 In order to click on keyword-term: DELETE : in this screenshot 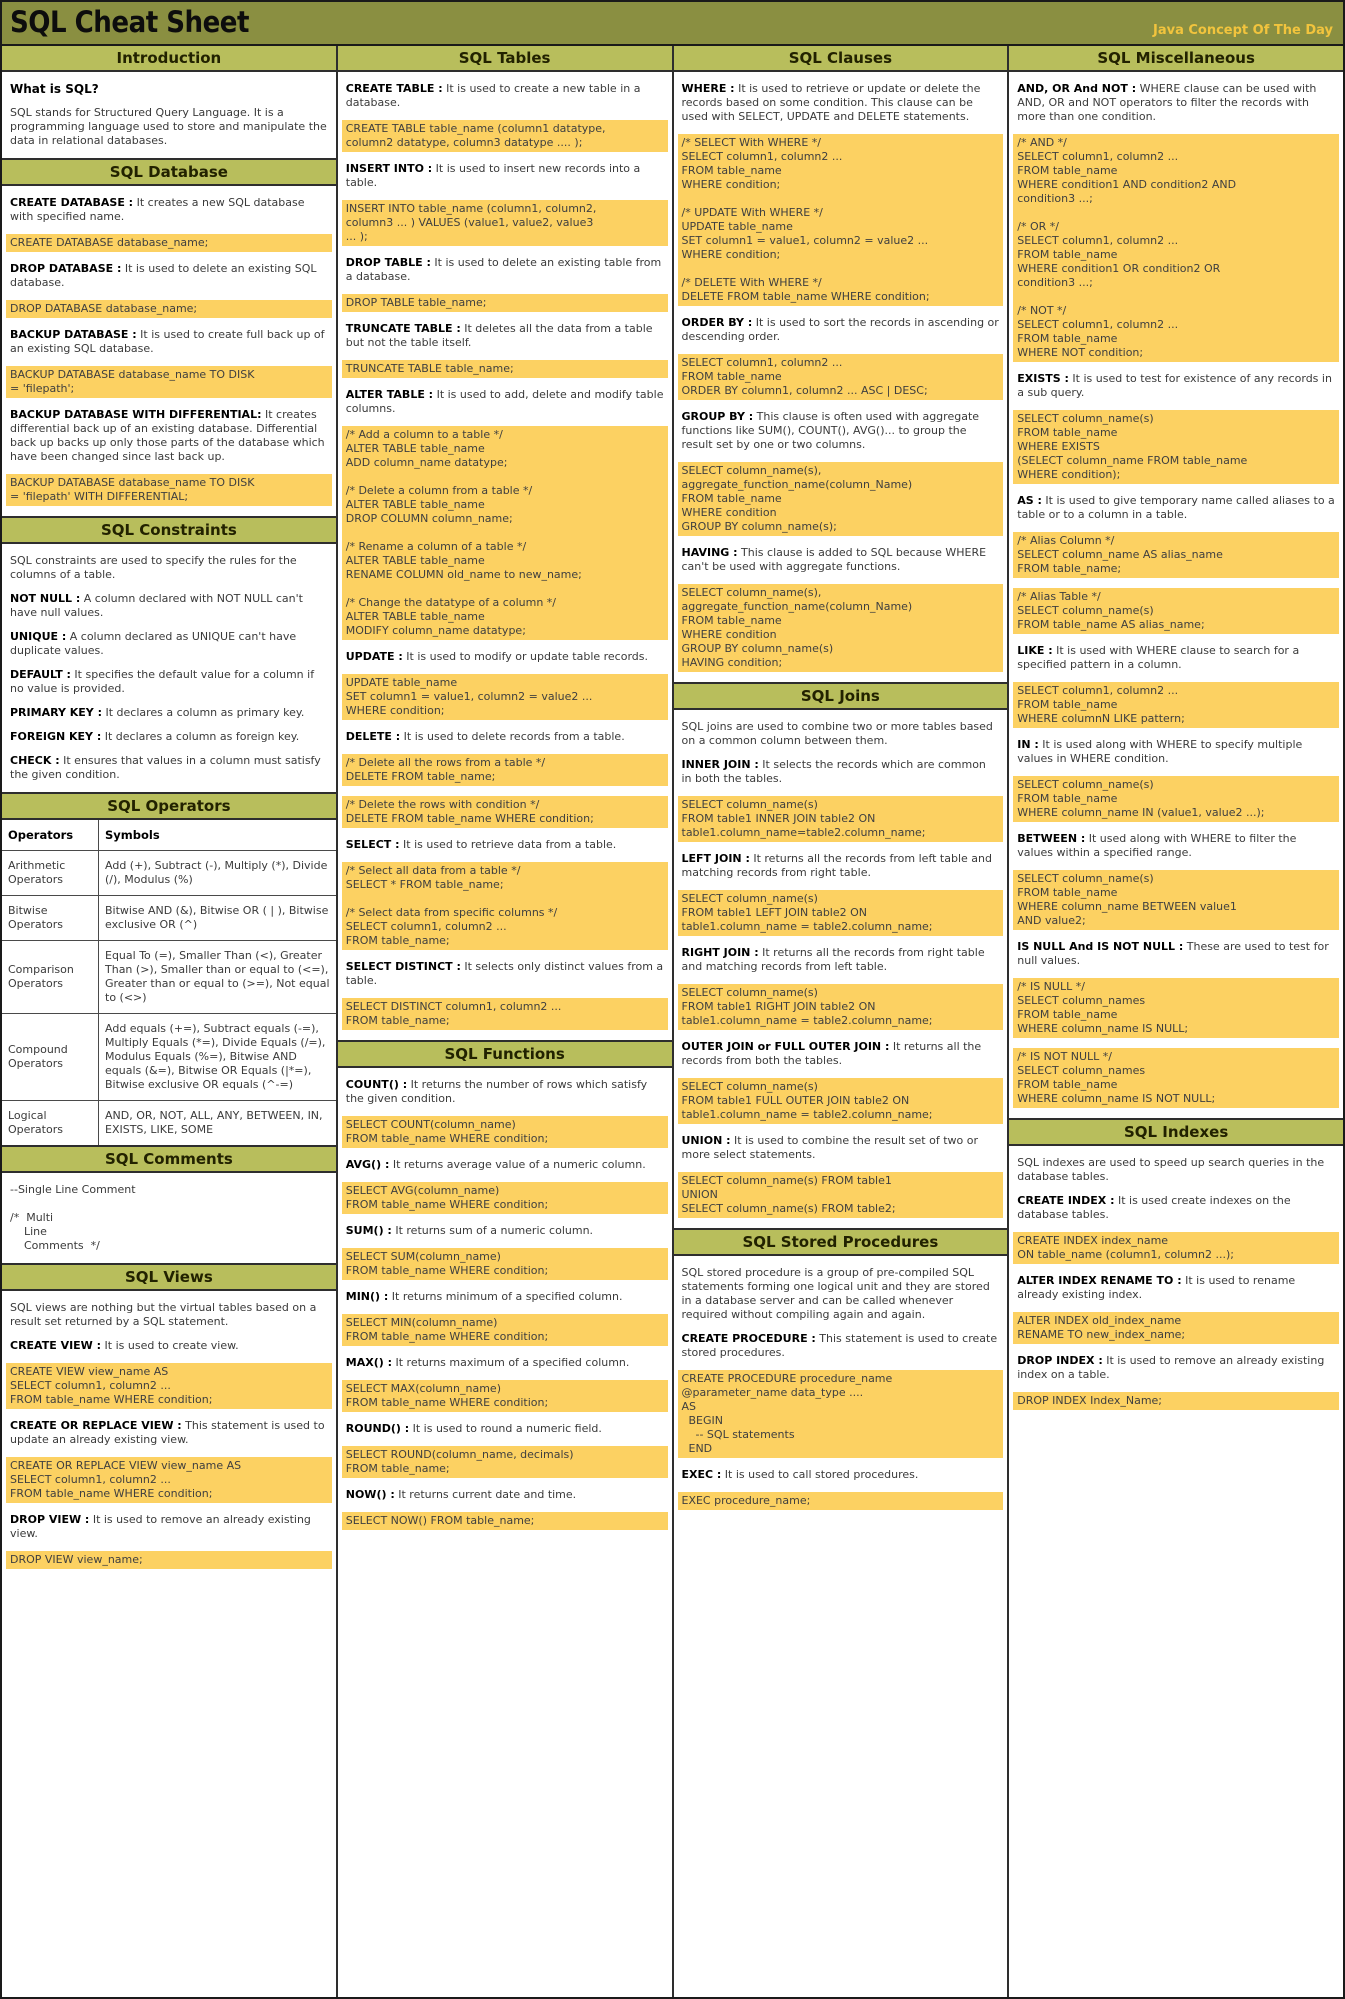, I will do `click(373, 736)`.